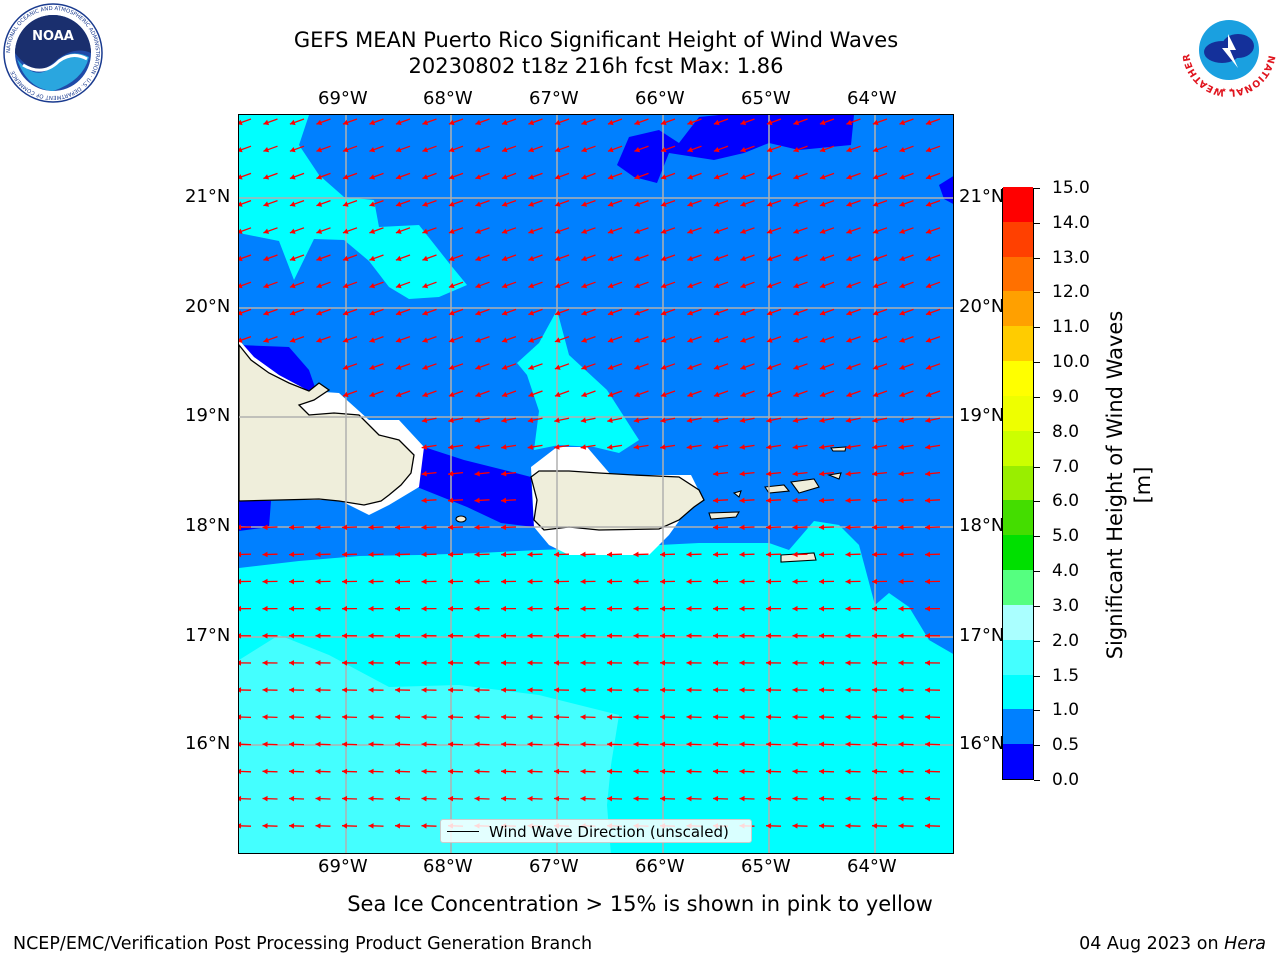 The image size is (1280, 960). What do you see at coordinates (1071, 292) in the screenshot?
I see `colorbar-tick-label: 12.0` at bounding box center [1071, 292].